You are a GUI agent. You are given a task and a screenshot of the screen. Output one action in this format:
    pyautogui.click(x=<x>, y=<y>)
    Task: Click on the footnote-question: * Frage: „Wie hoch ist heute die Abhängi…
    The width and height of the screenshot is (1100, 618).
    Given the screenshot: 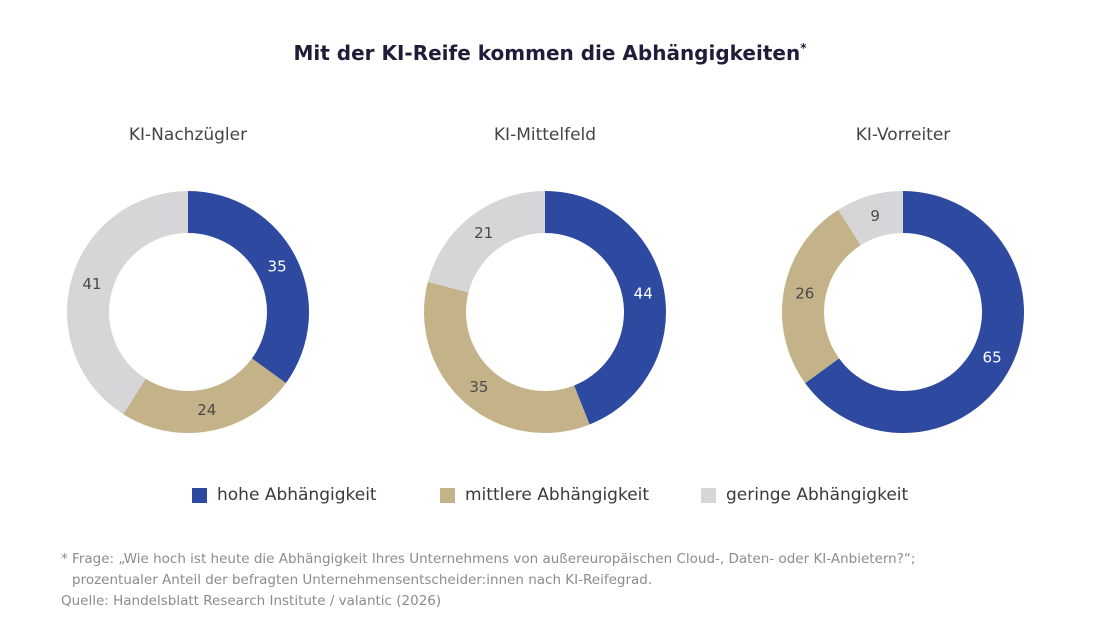 What is the action you would take?
    pyautogui.click(x=488, y=559)
    